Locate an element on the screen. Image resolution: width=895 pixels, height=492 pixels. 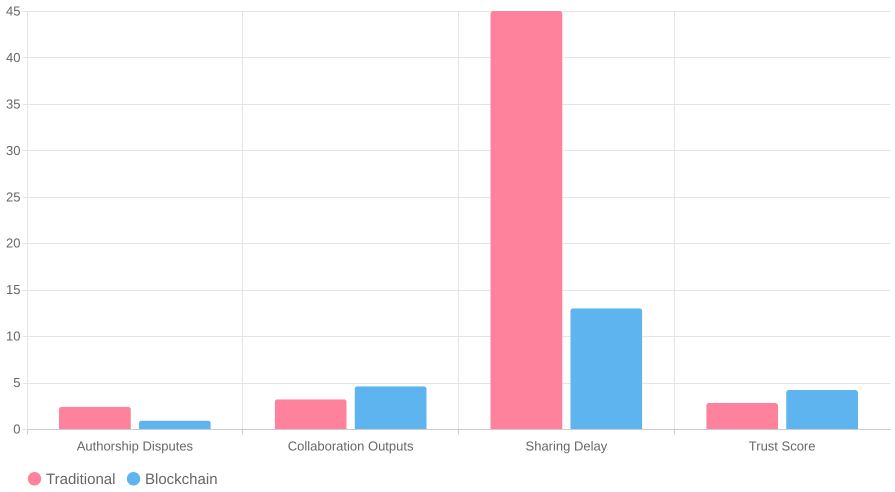
y-tick-label: 40 is located at coordinates (13, 57).